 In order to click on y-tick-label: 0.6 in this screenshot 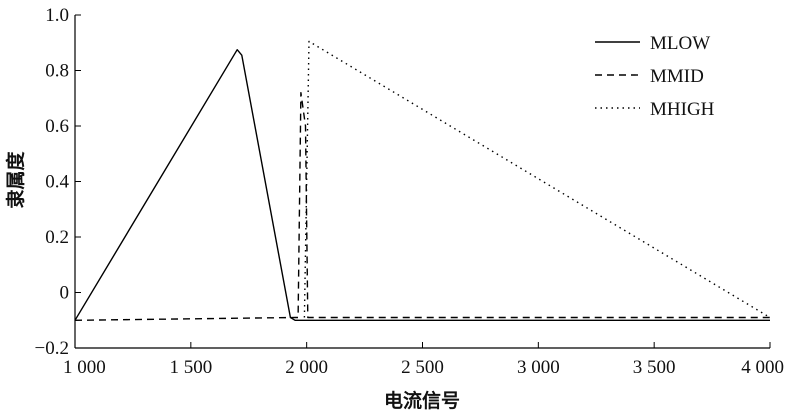, I will do `click(57, 126)`.